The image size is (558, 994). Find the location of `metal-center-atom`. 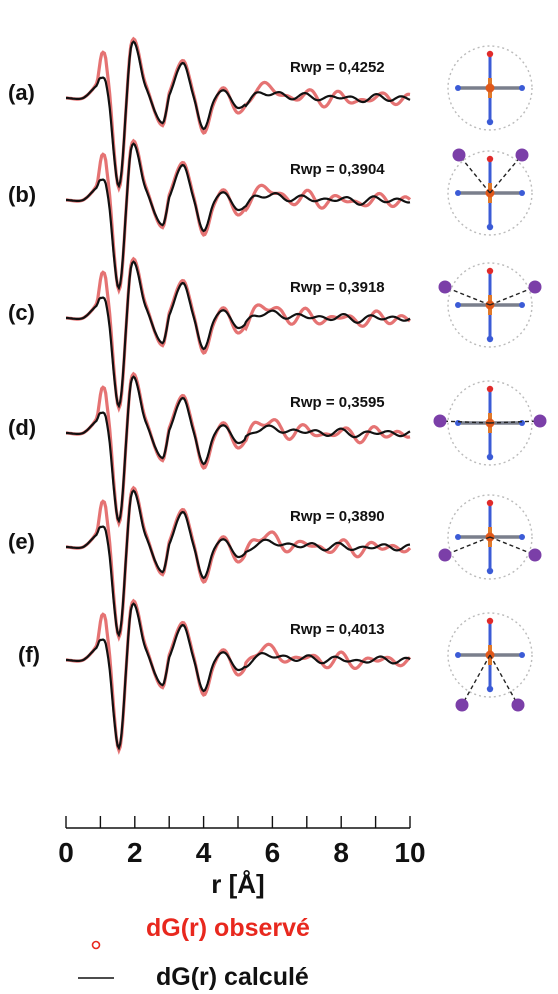

metal-center-atom is located at coordinates (490, 88).